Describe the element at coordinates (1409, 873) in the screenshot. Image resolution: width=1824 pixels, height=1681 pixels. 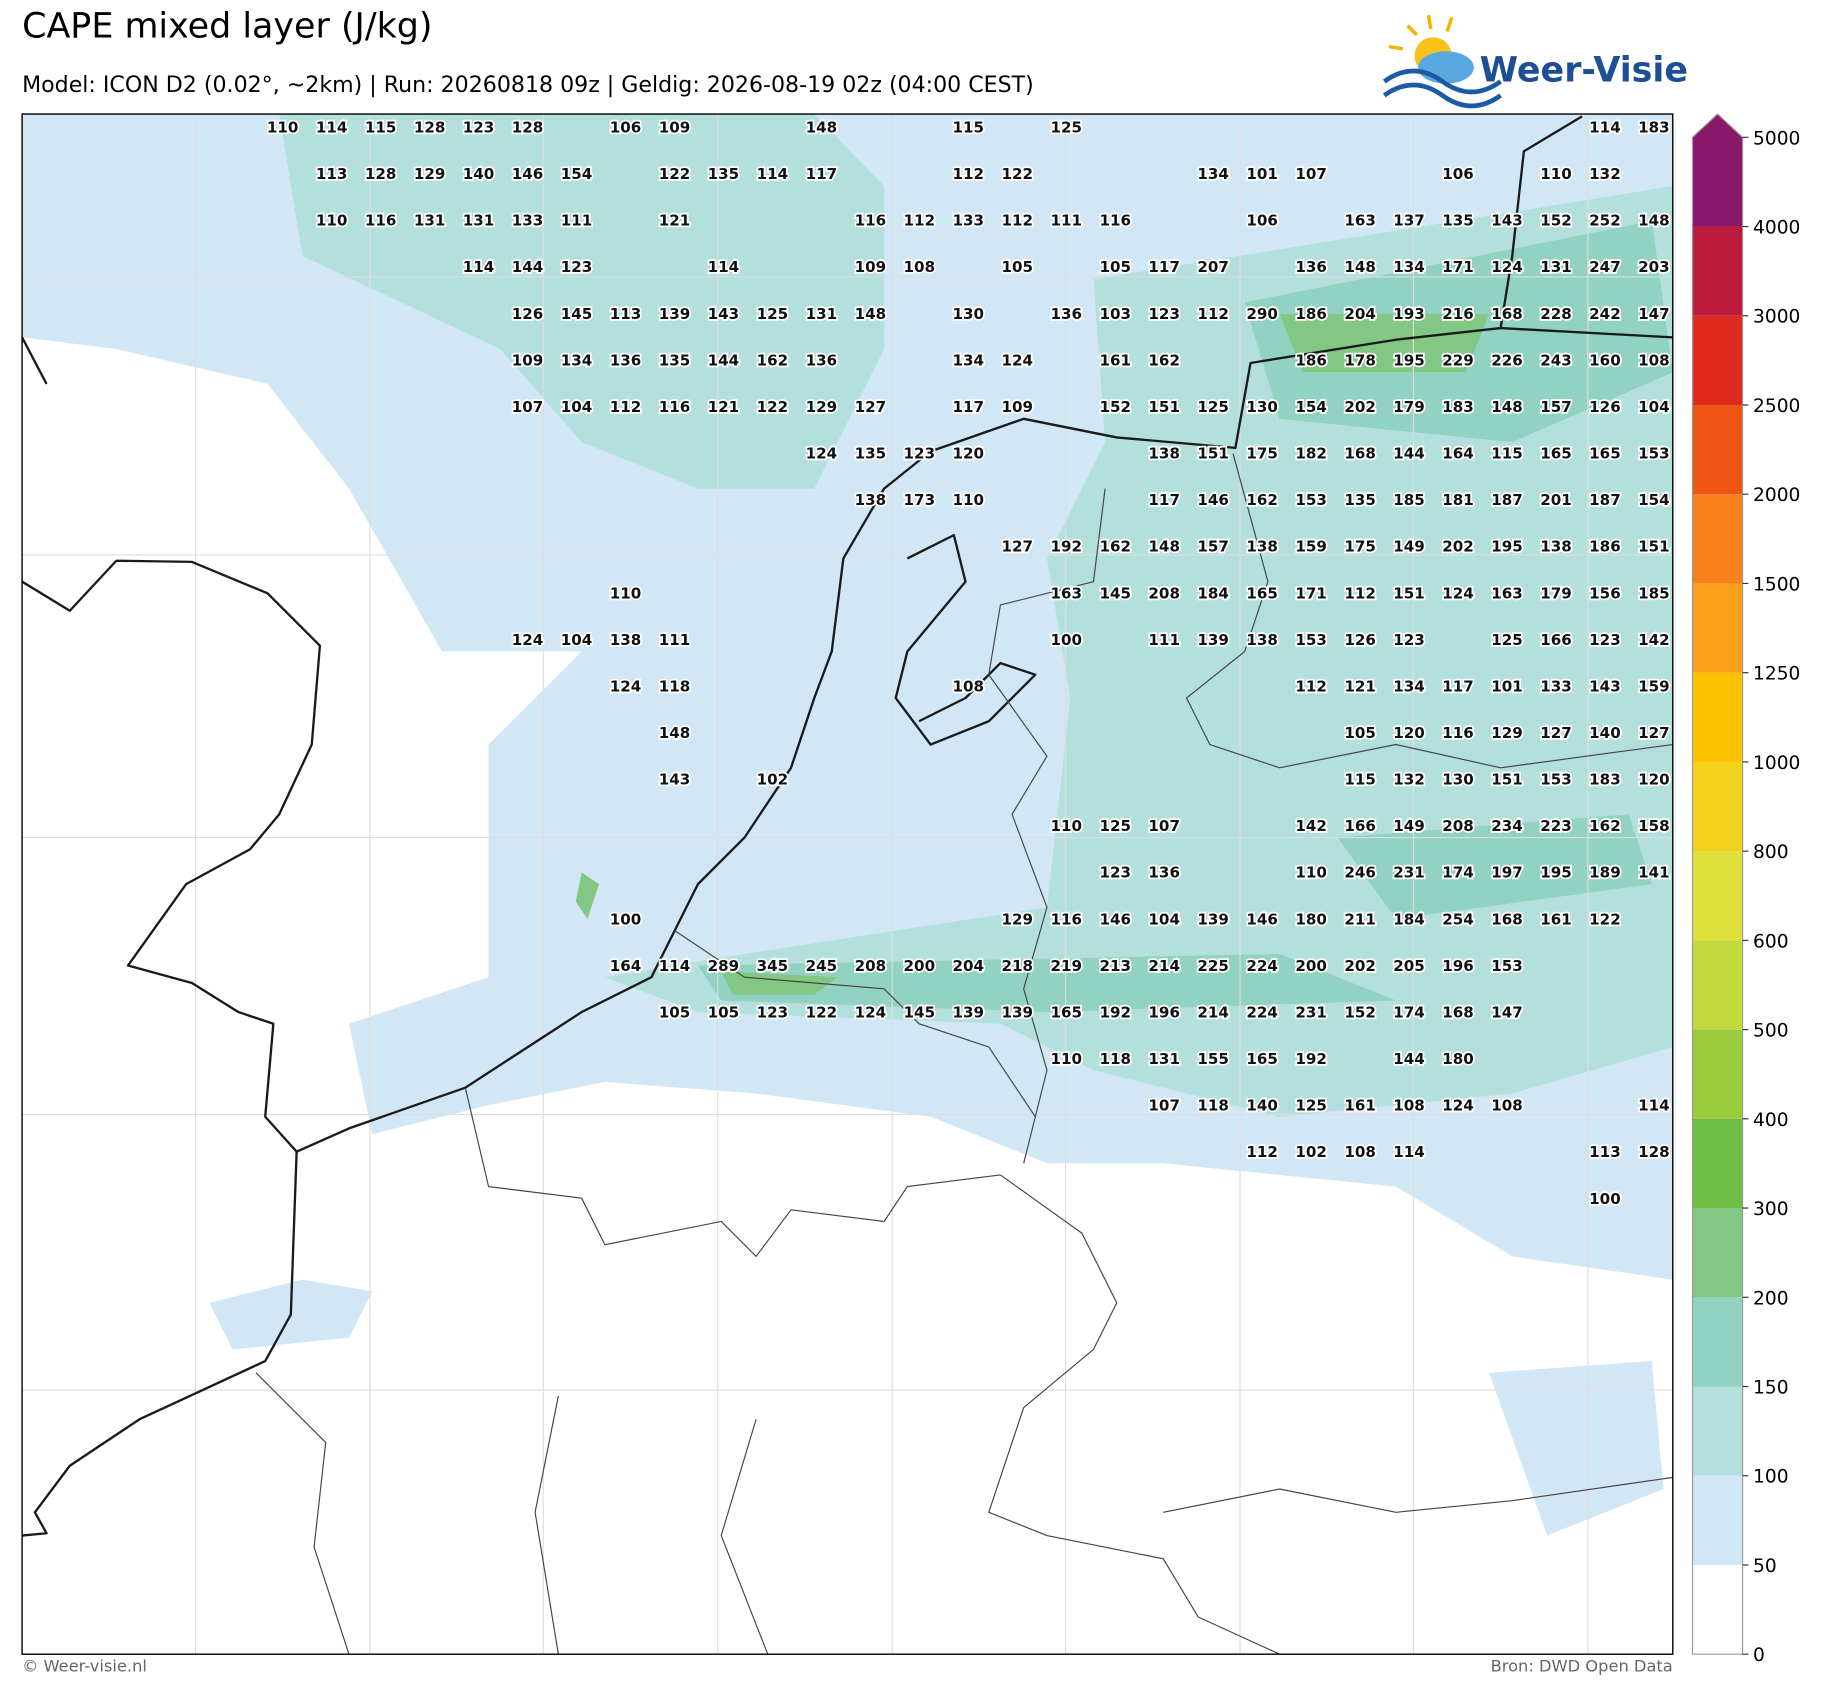
I see `cape-value: 231` at that location.